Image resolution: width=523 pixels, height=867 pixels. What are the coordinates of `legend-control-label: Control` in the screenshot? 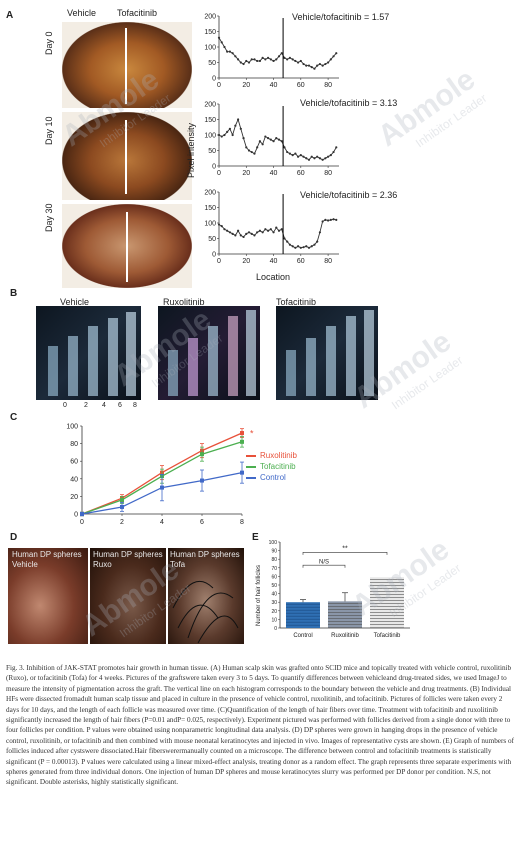 It's located at (273, 477).